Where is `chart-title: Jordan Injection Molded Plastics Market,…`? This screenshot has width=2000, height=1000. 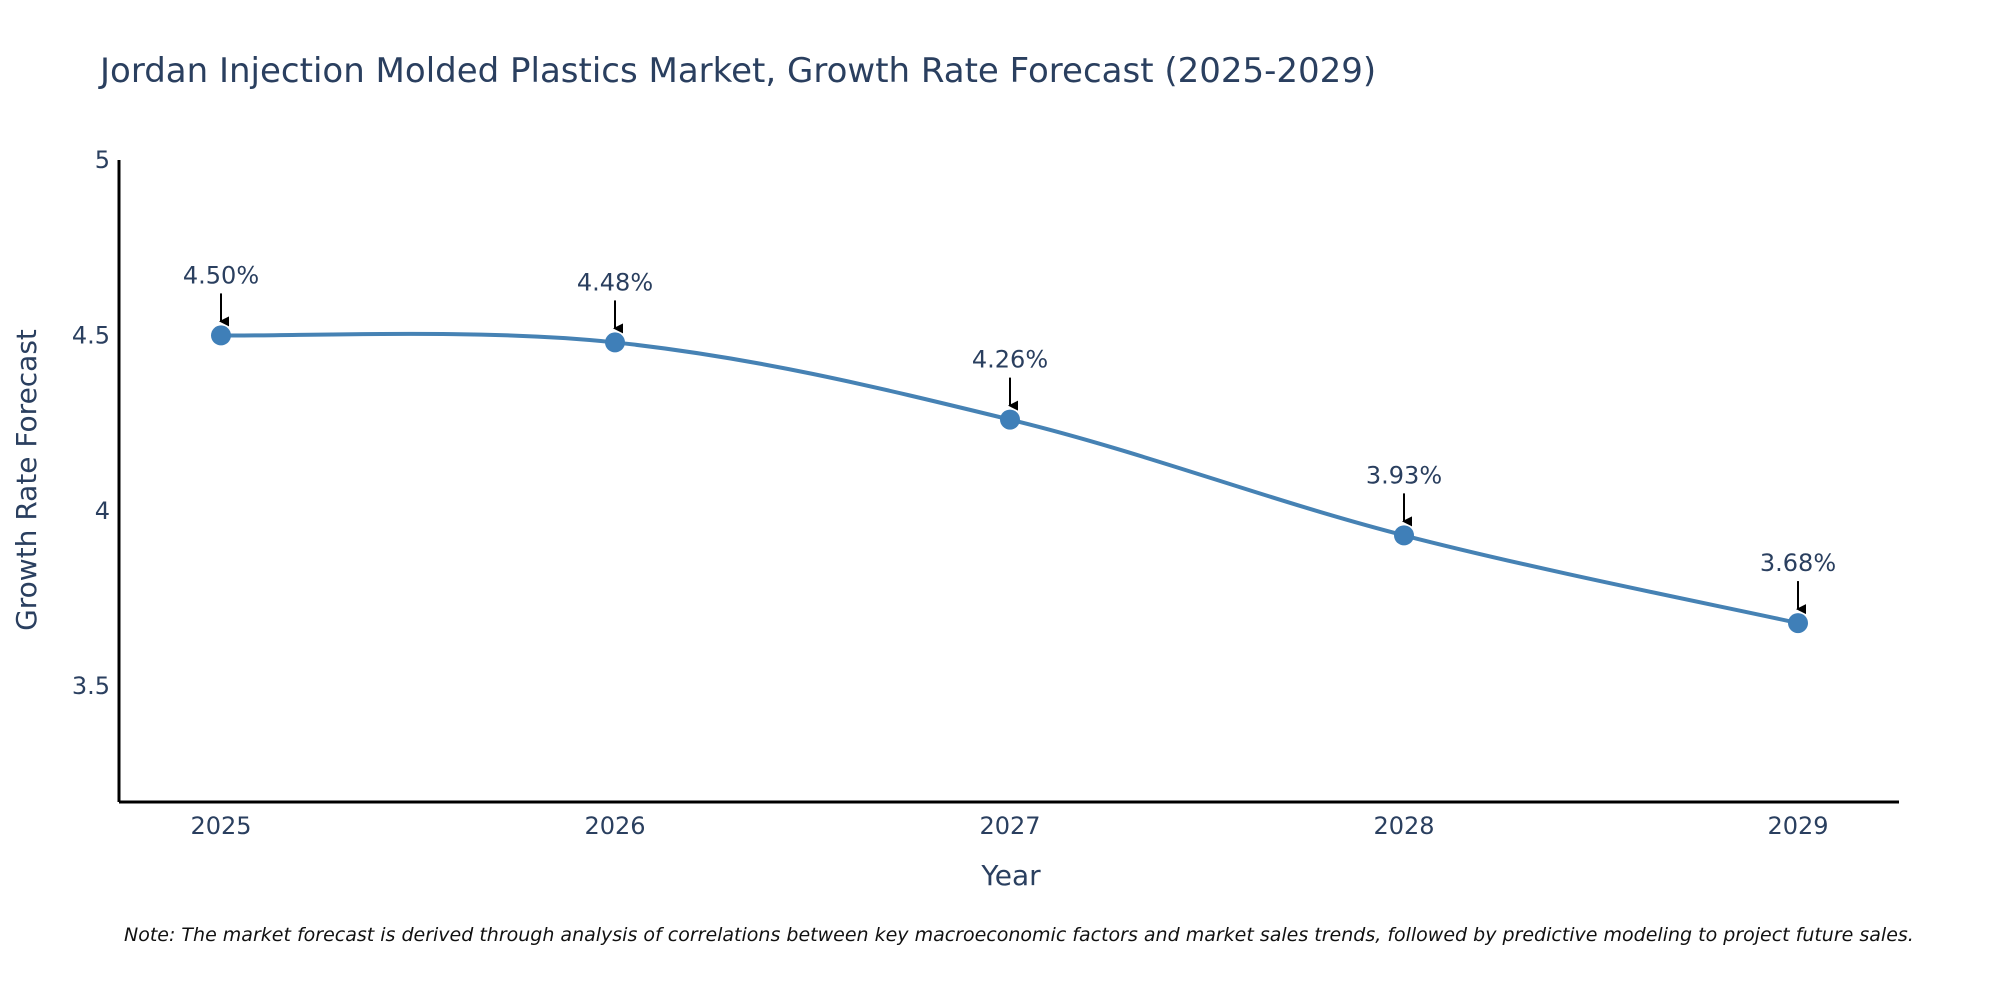
chart-title: Jordan Injection Molded Plastics Market,… is located at coordinates (737, 71).